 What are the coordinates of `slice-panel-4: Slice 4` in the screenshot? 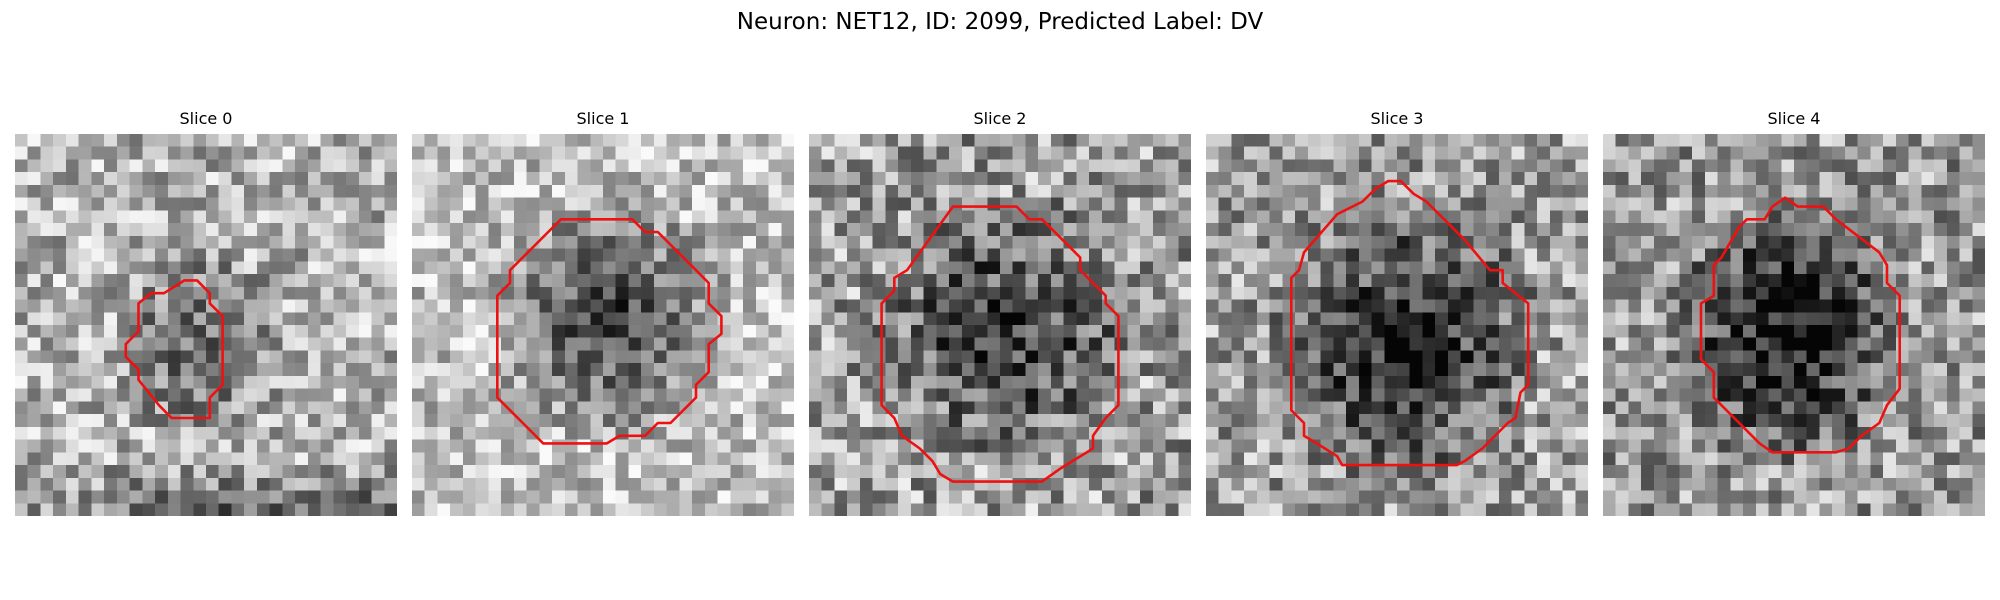 It's located at (1794, 312).